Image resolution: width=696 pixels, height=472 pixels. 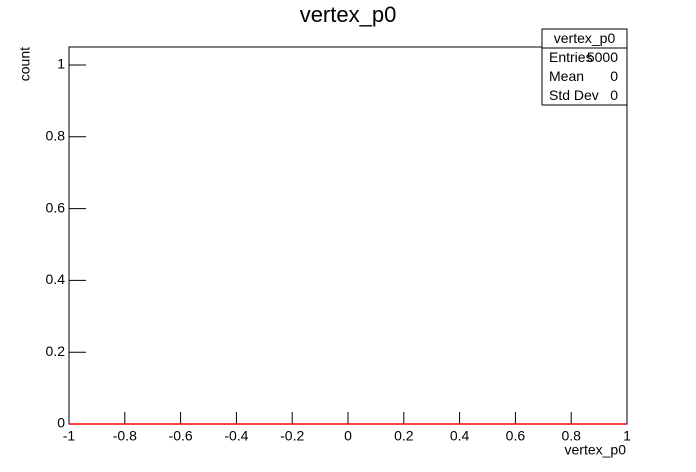 What do you see at coordinates (627, 436) in the screenshot?
I see `x-tick-label: 1` at bounding box center [627, 436].